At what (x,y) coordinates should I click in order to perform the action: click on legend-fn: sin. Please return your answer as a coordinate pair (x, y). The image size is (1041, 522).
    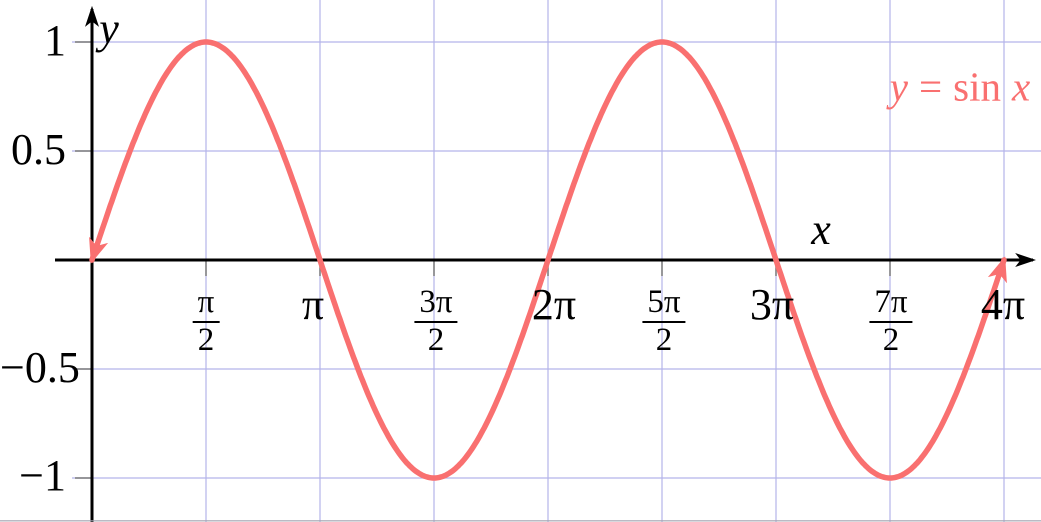
    Looking at the image, I should click on (977, 86).